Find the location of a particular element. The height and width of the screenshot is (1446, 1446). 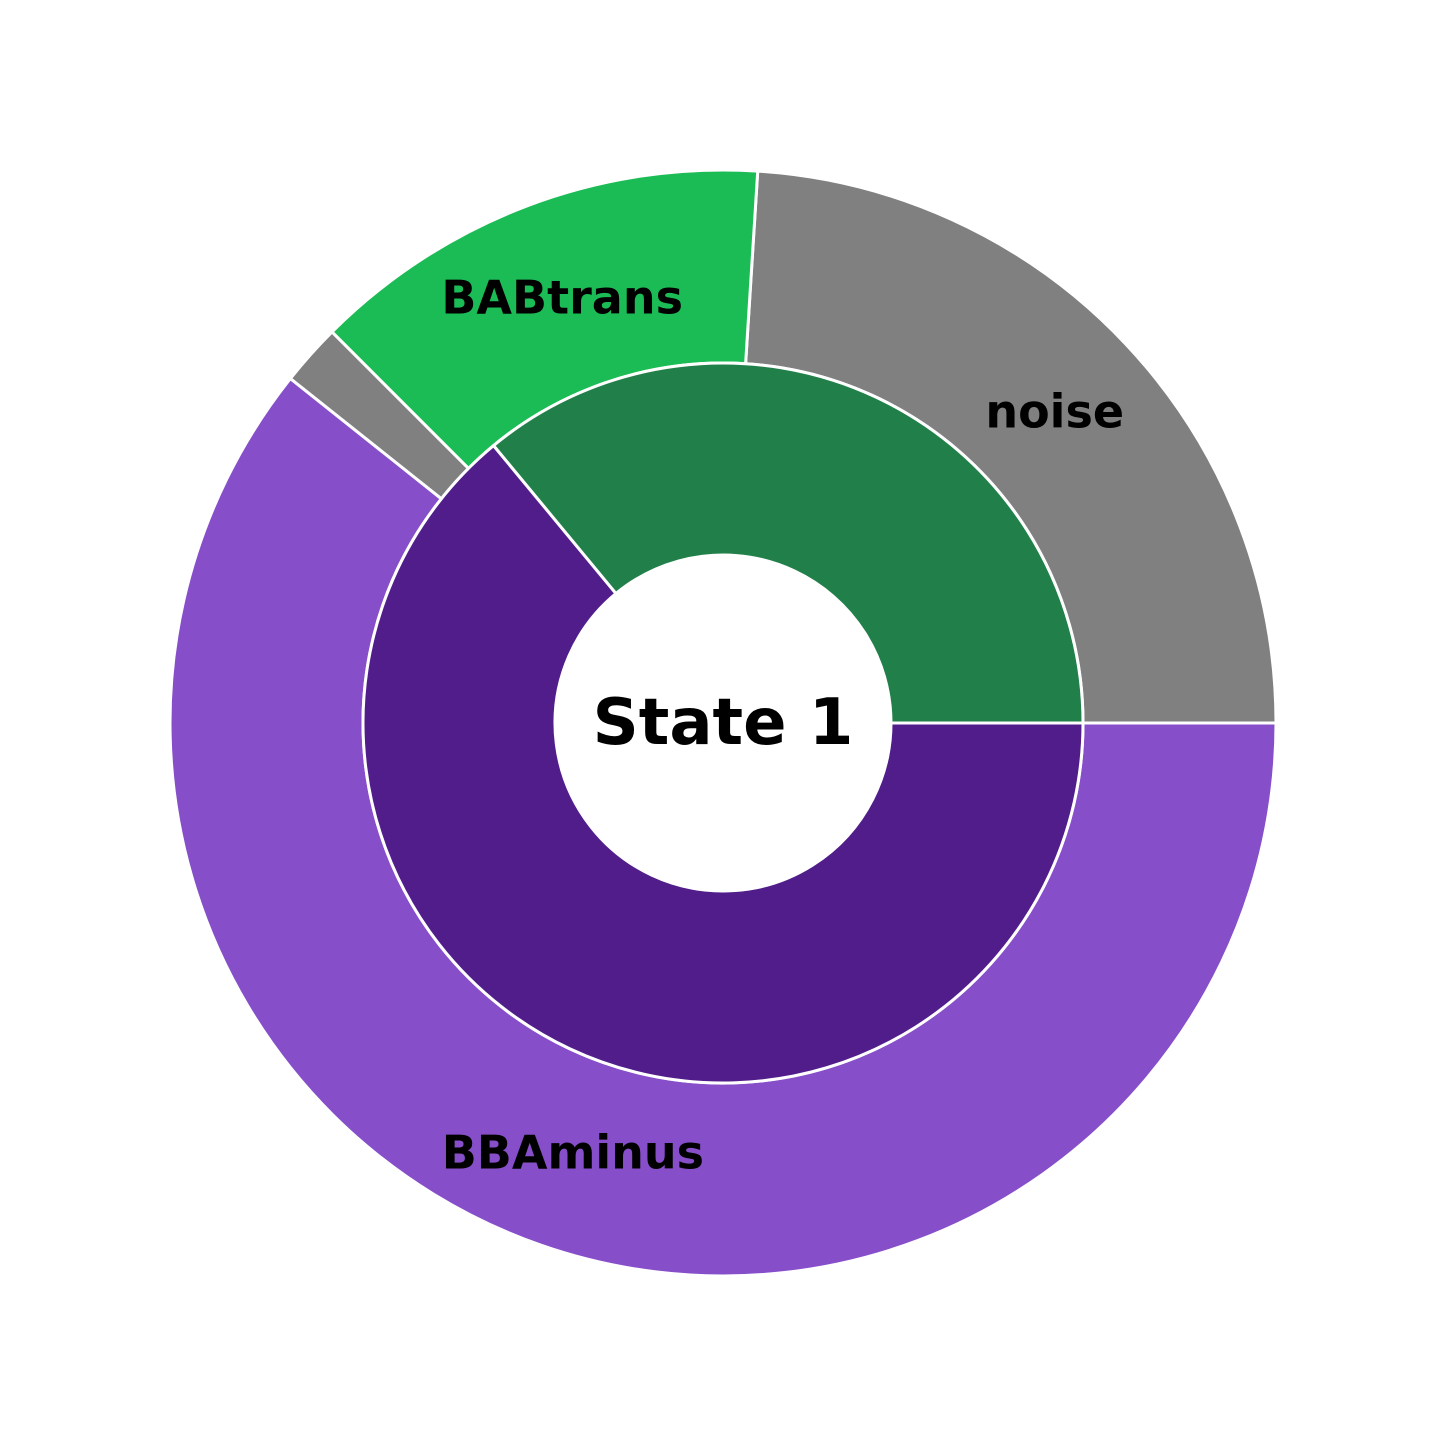

center-label: State 1 is located at coordinates (723, 723).